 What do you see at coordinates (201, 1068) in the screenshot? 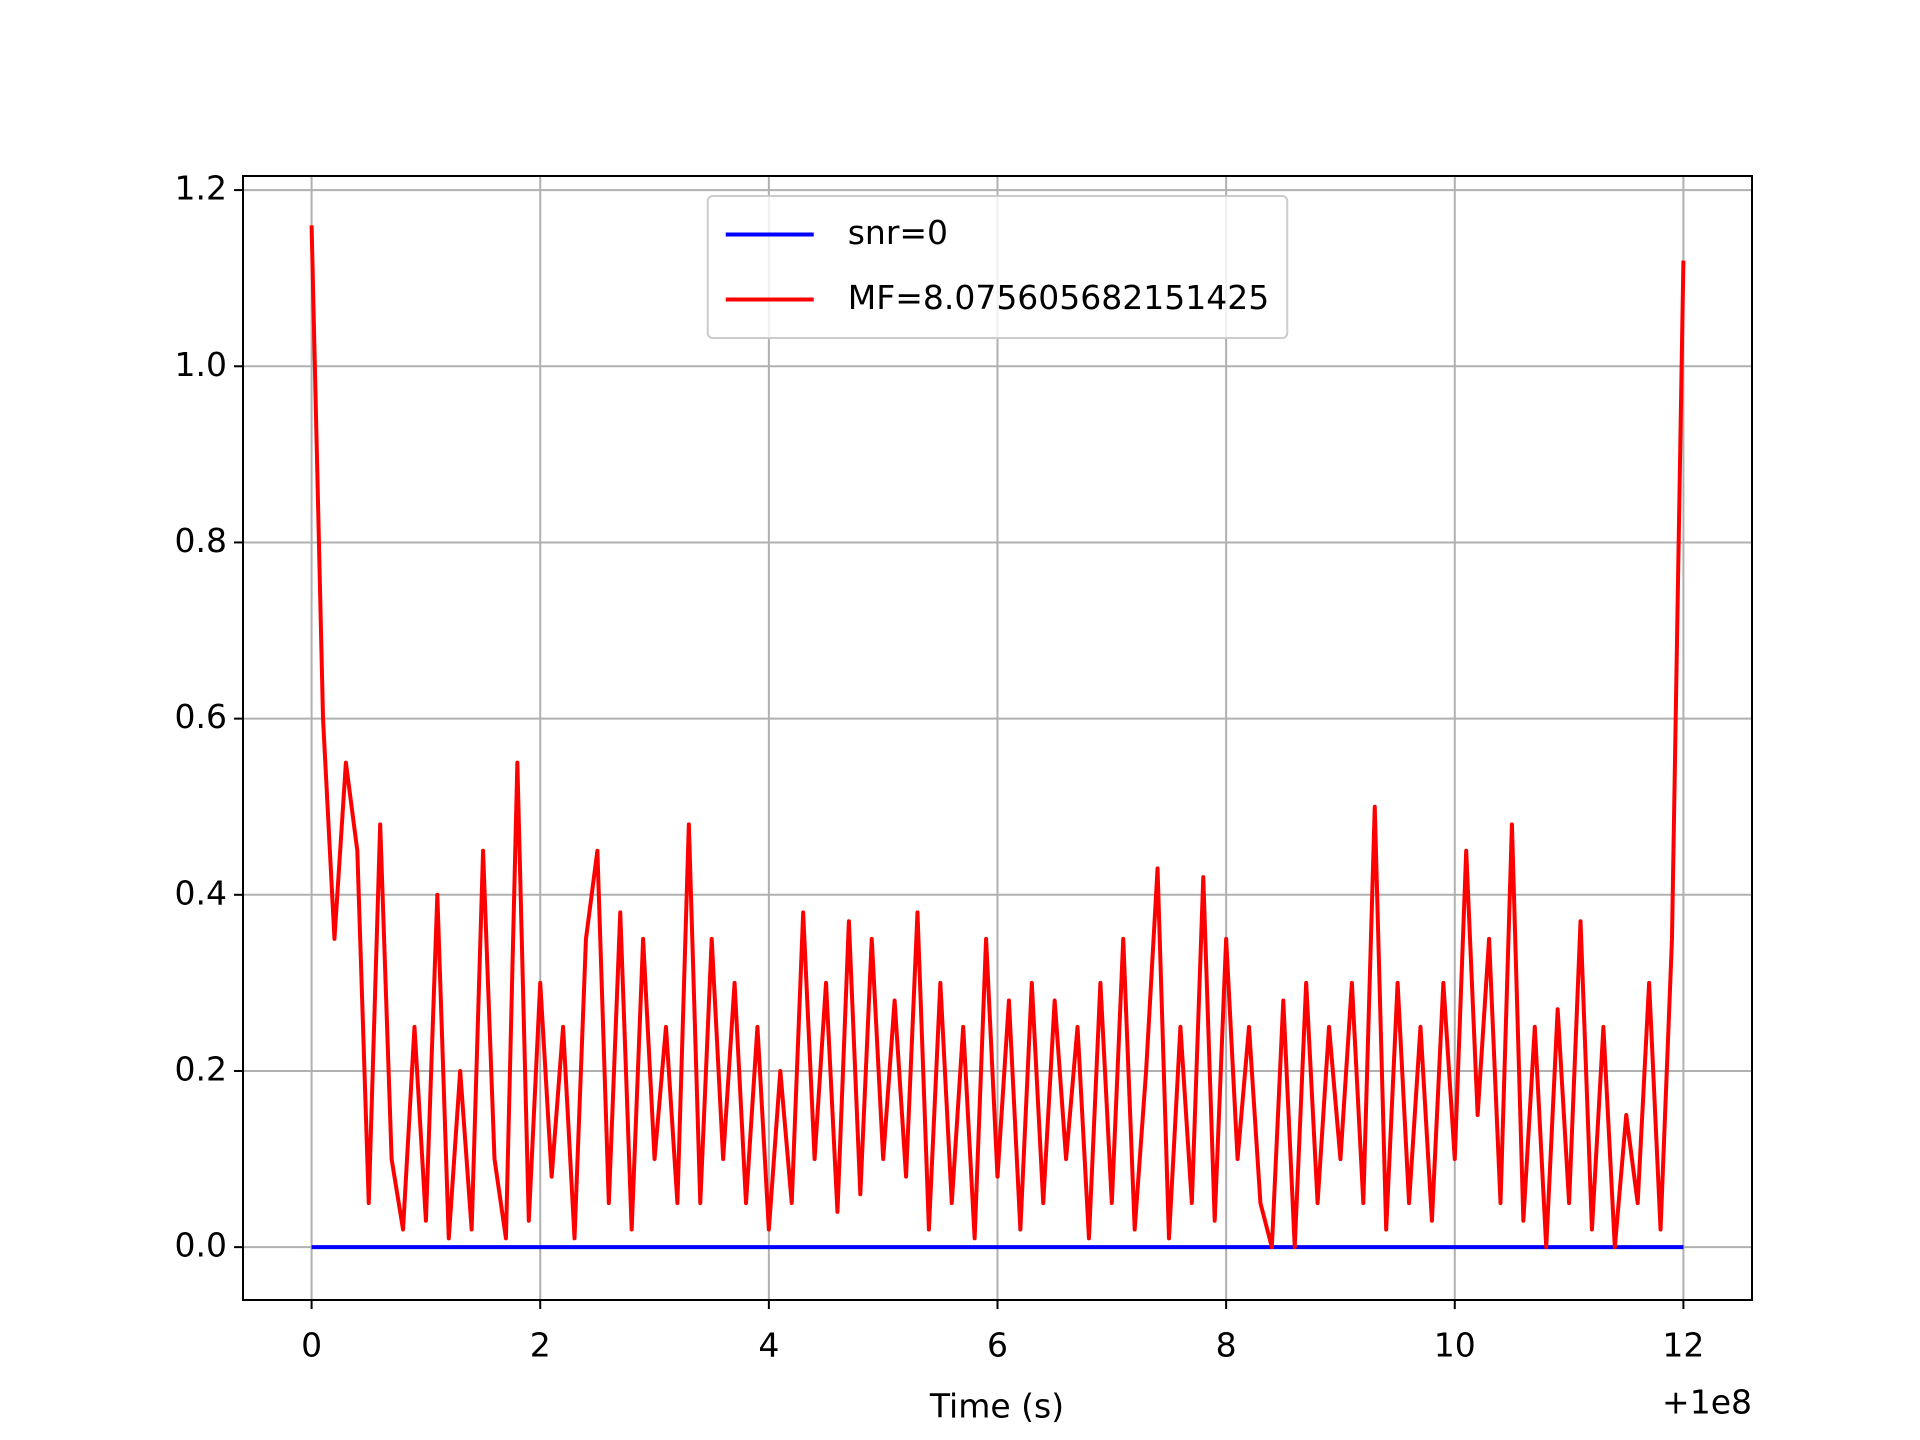
I see `y-tick-label: 0.2` at bounding box center [201, 1068].